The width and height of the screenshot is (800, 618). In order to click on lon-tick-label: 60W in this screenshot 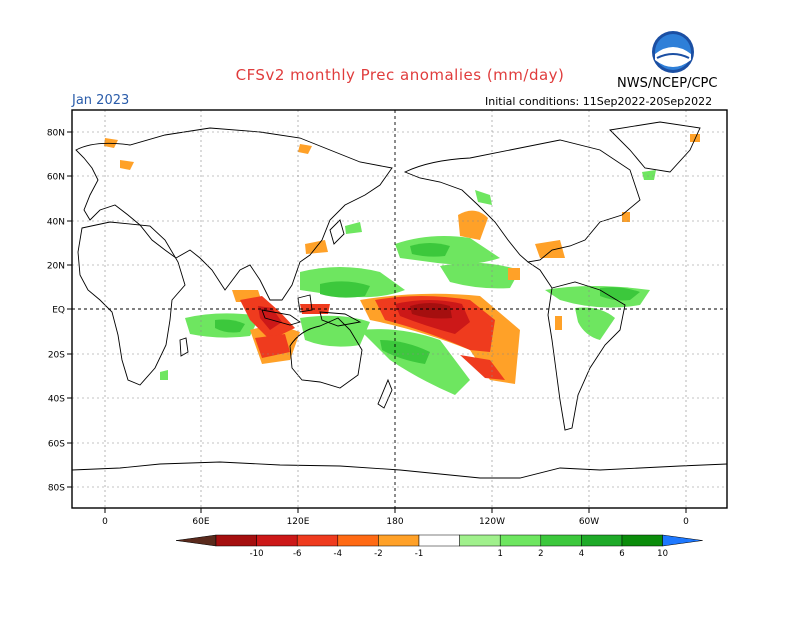, I will do `click(589, 522)`.